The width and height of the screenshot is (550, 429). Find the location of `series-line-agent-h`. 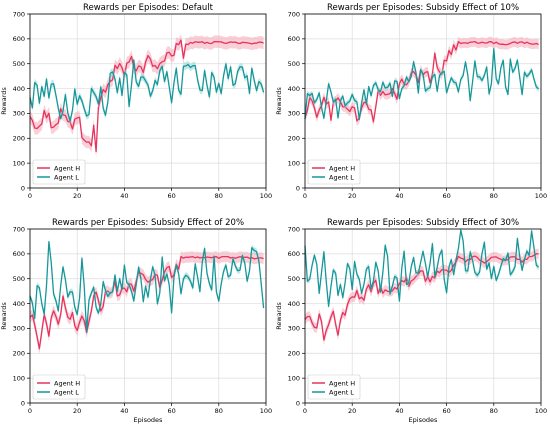

series-line-agent-h is located at coordinates (422, 82).